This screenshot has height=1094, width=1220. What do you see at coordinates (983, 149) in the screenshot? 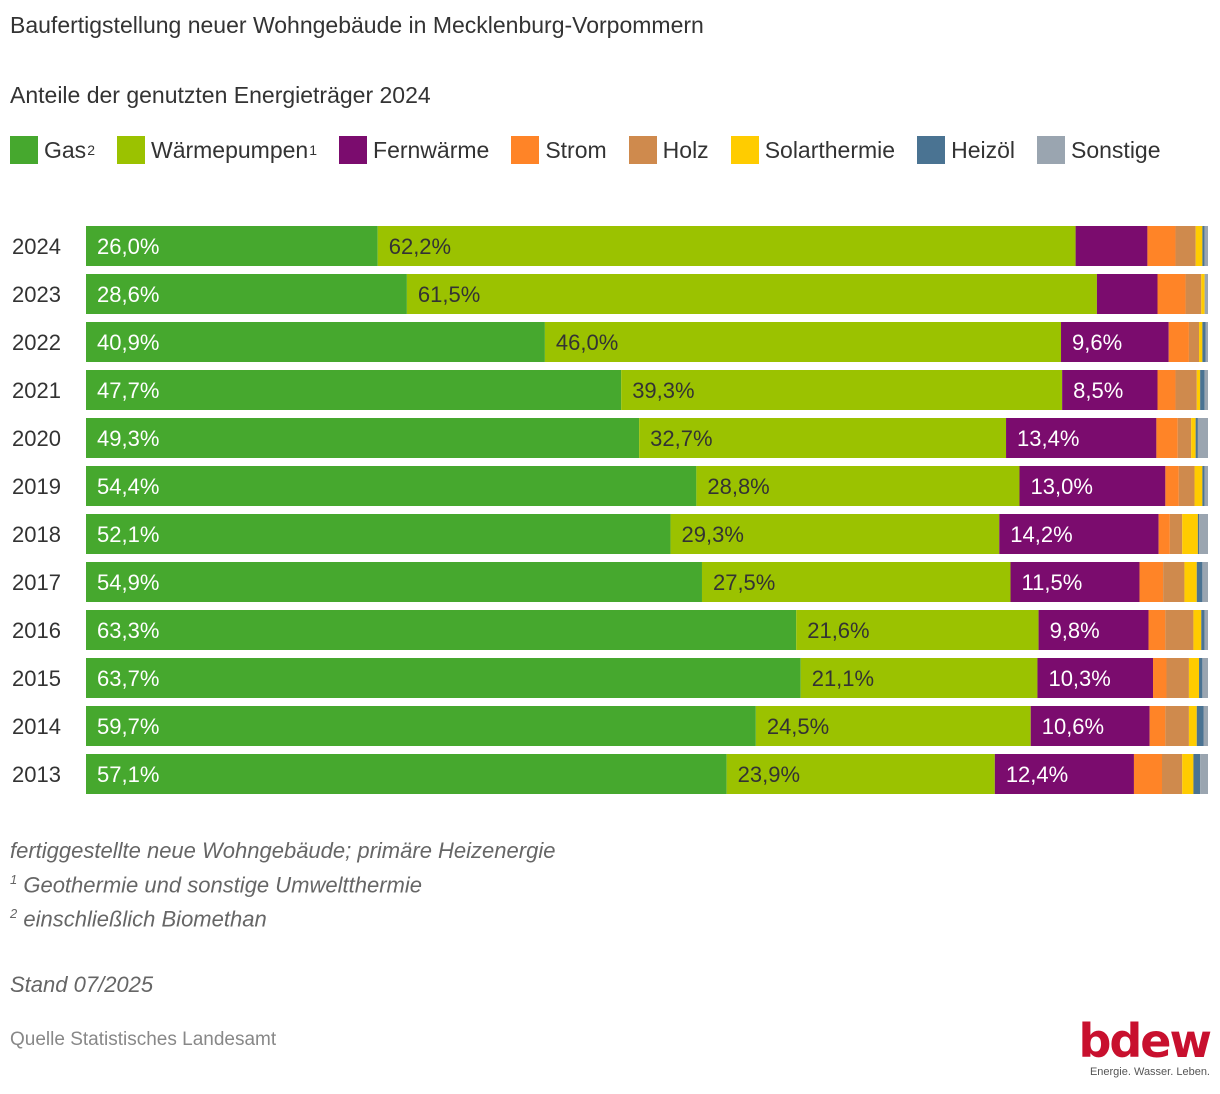
I see `legend-label: Heizöl` at bounding box center [983, 149].